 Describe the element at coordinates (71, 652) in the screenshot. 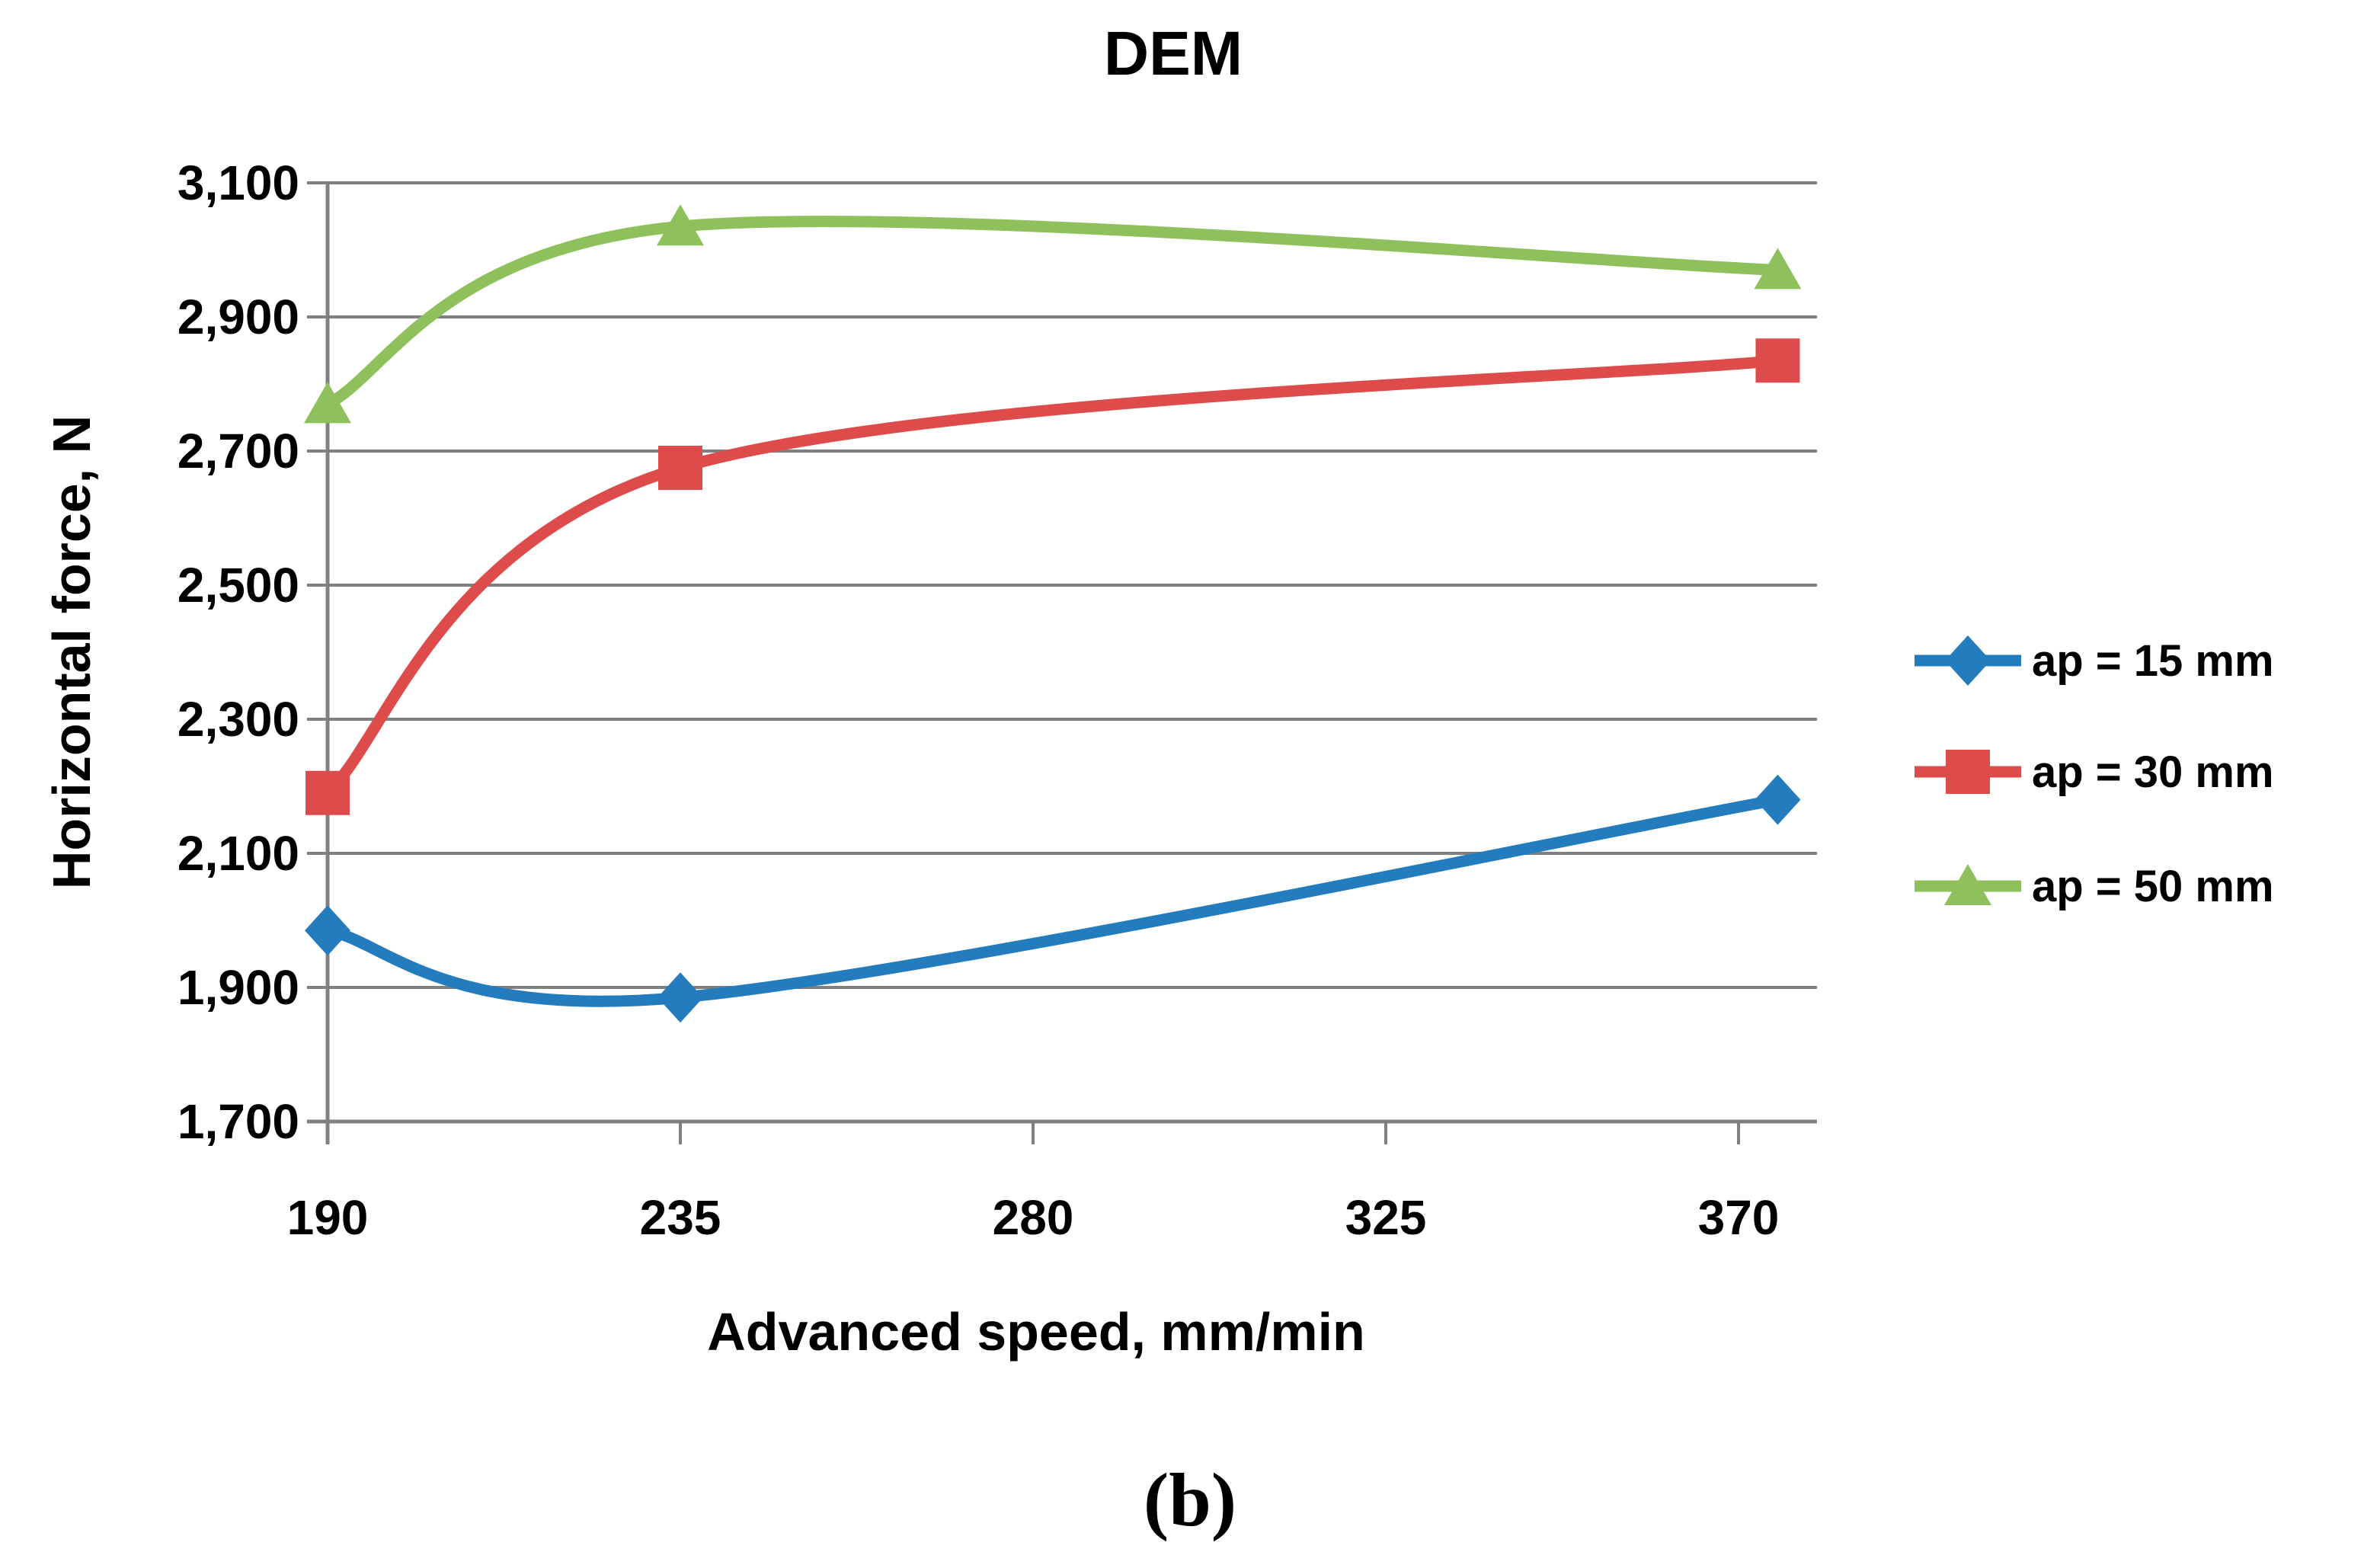

I see `y-axis-title: Horizontal force, N` at that location.